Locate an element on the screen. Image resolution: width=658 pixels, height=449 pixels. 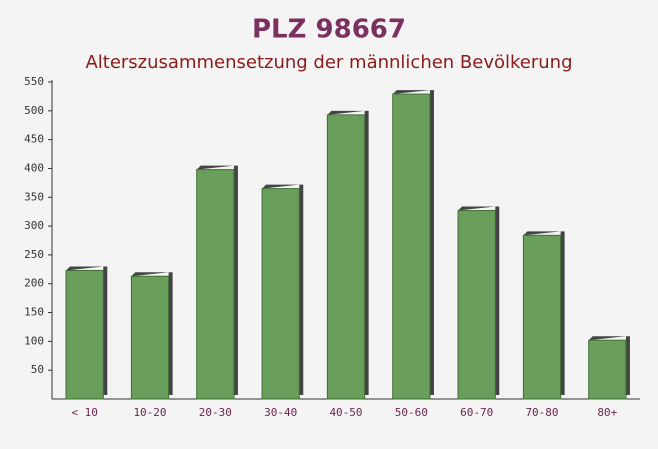
x-tick-label: 20-30 is located at coordinates (215, 412).